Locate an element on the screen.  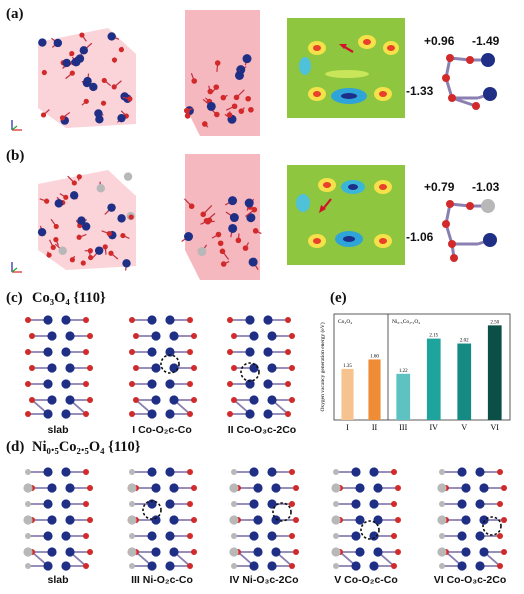
bar-value-label: 2.02 is located at coordinates (464, 341).